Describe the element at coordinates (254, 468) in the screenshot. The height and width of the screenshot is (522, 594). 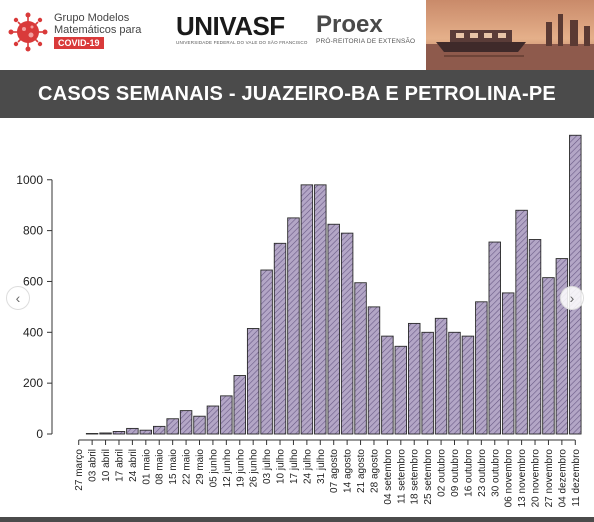
I see `x-tick-label: 26 junho` at that location.